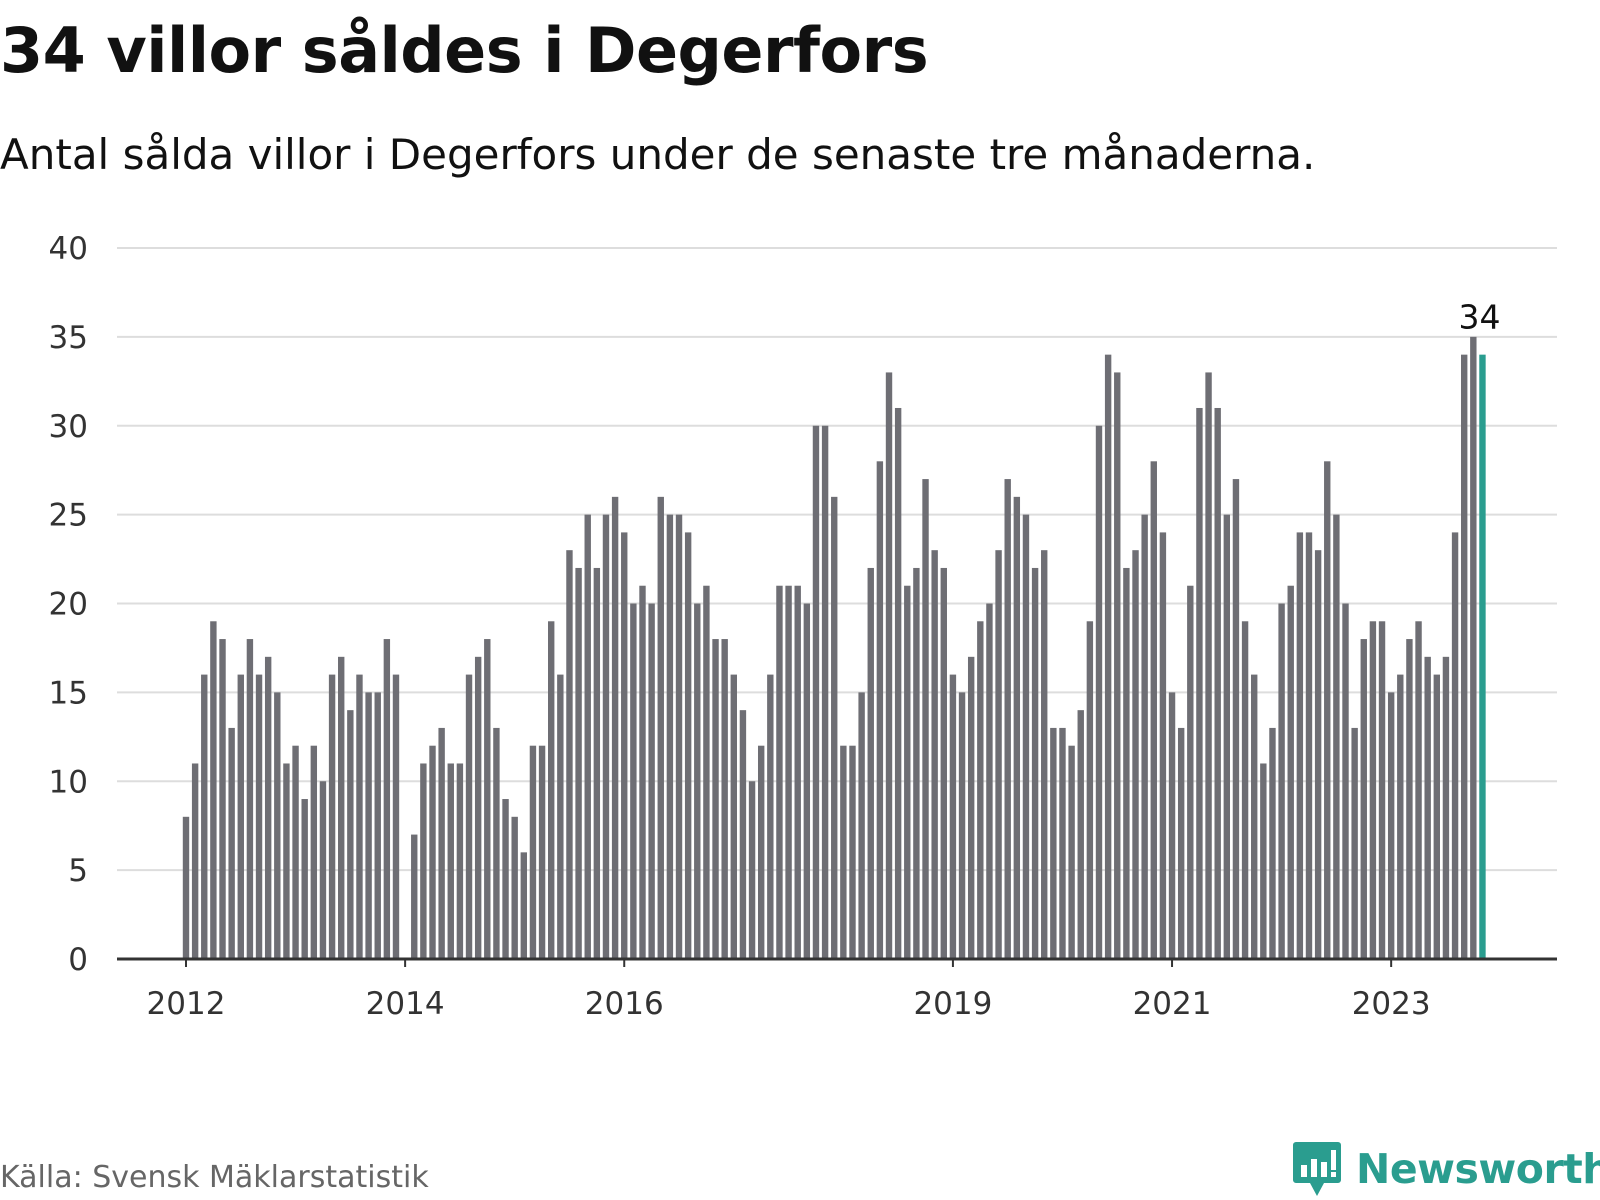 The image size is (1600, 1200). I want to click on data-labels: 34, so click(1479, 317).